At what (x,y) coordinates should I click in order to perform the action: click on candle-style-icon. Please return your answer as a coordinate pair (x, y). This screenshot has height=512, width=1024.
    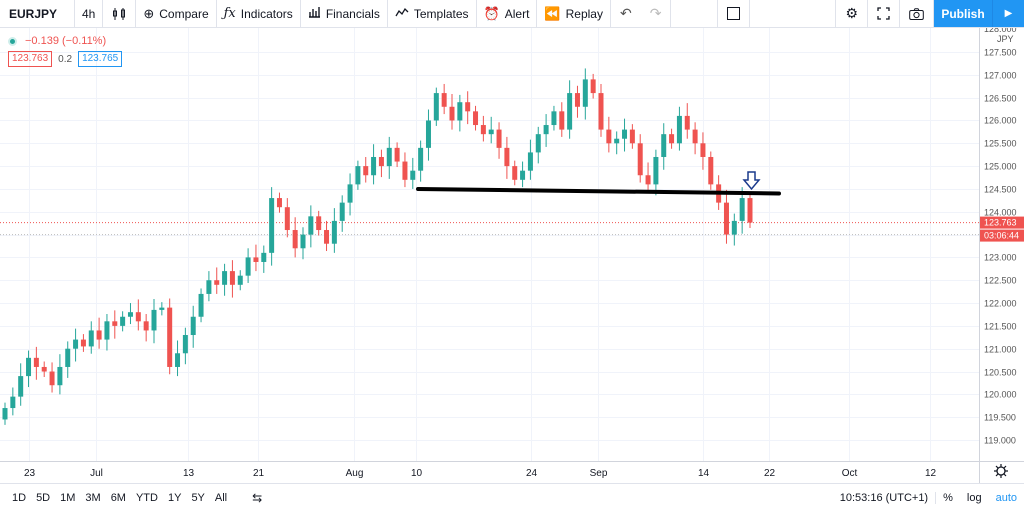
    Looking at the image, I should click on (120, 13).